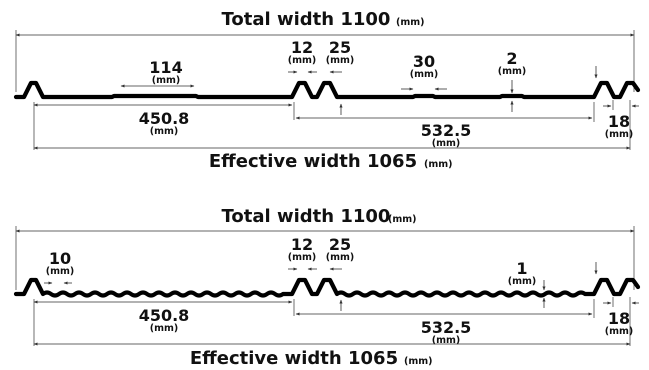 This screenshot has width=649, height=370. What do you see at coordinates (165, 67) in the screenshot?
I see `dim-114-value: 114` at bounding box center [165, 67].